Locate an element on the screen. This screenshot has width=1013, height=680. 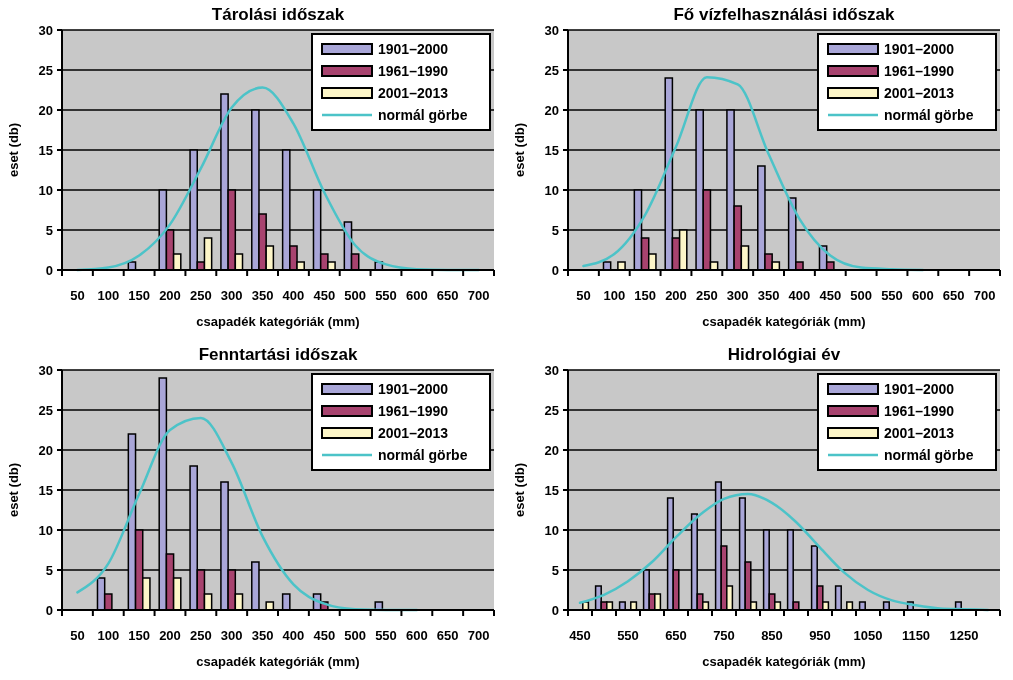
x-tick-label: 1250 is located at coordinates (964, 635).